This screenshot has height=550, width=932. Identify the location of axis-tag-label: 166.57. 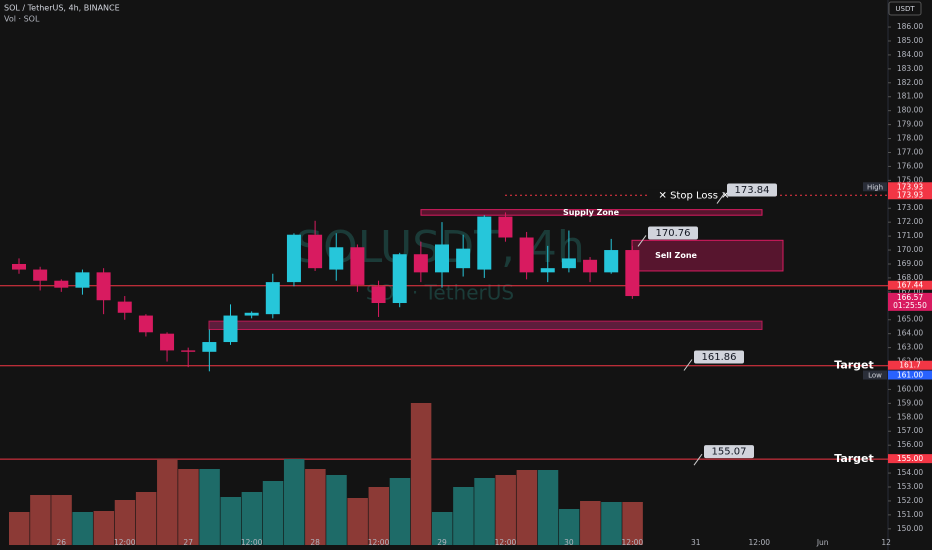
(910, 297).